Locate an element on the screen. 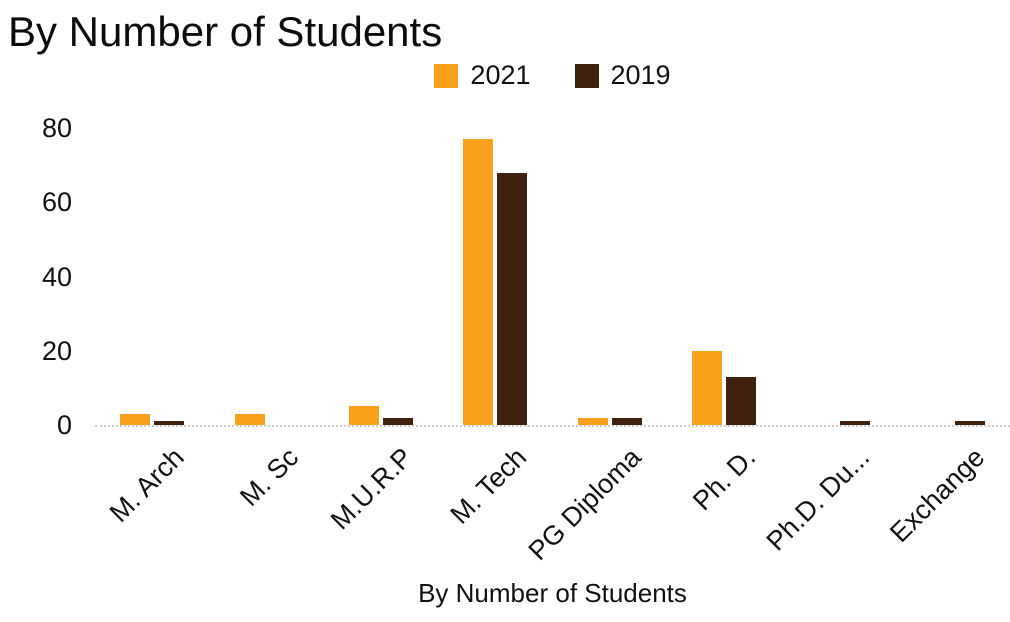 The image size is (1010, 622). bar-group-m-u-r-p is located at coordinates (381, 276).